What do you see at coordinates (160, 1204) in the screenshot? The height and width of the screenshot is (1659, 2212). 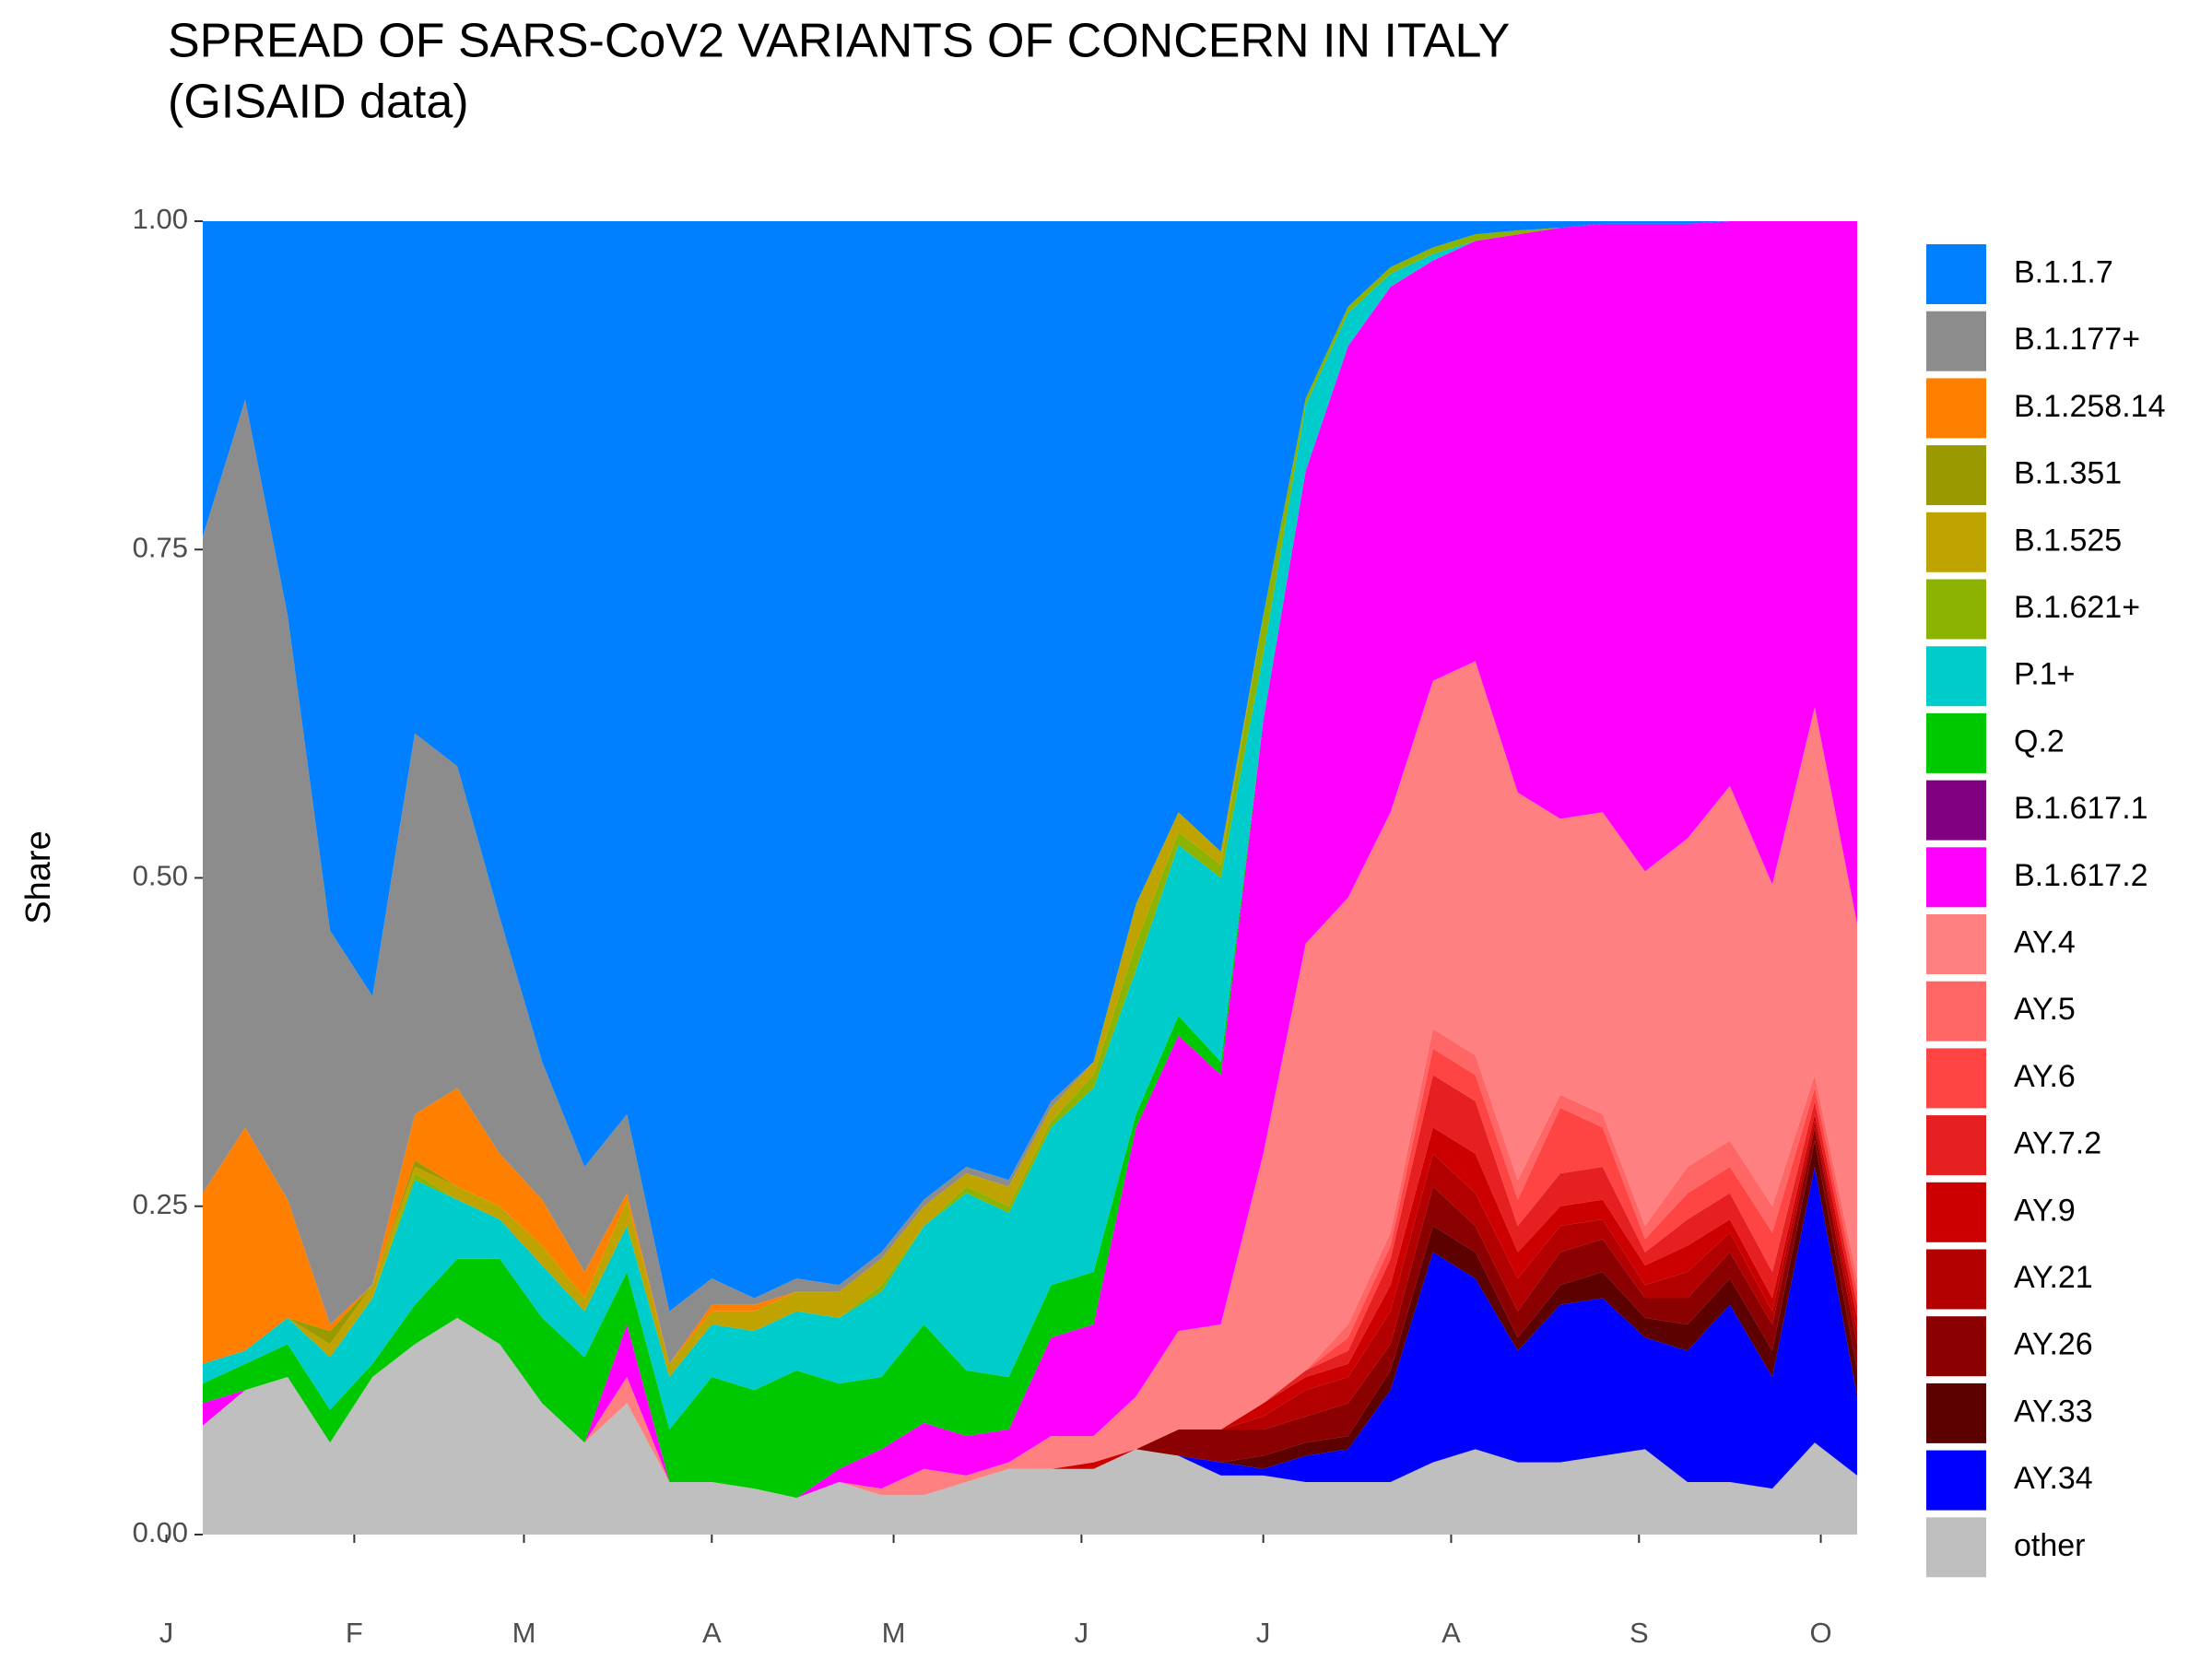 I see `y-tick-label: 0.25` at bounding box center [160, 1204].